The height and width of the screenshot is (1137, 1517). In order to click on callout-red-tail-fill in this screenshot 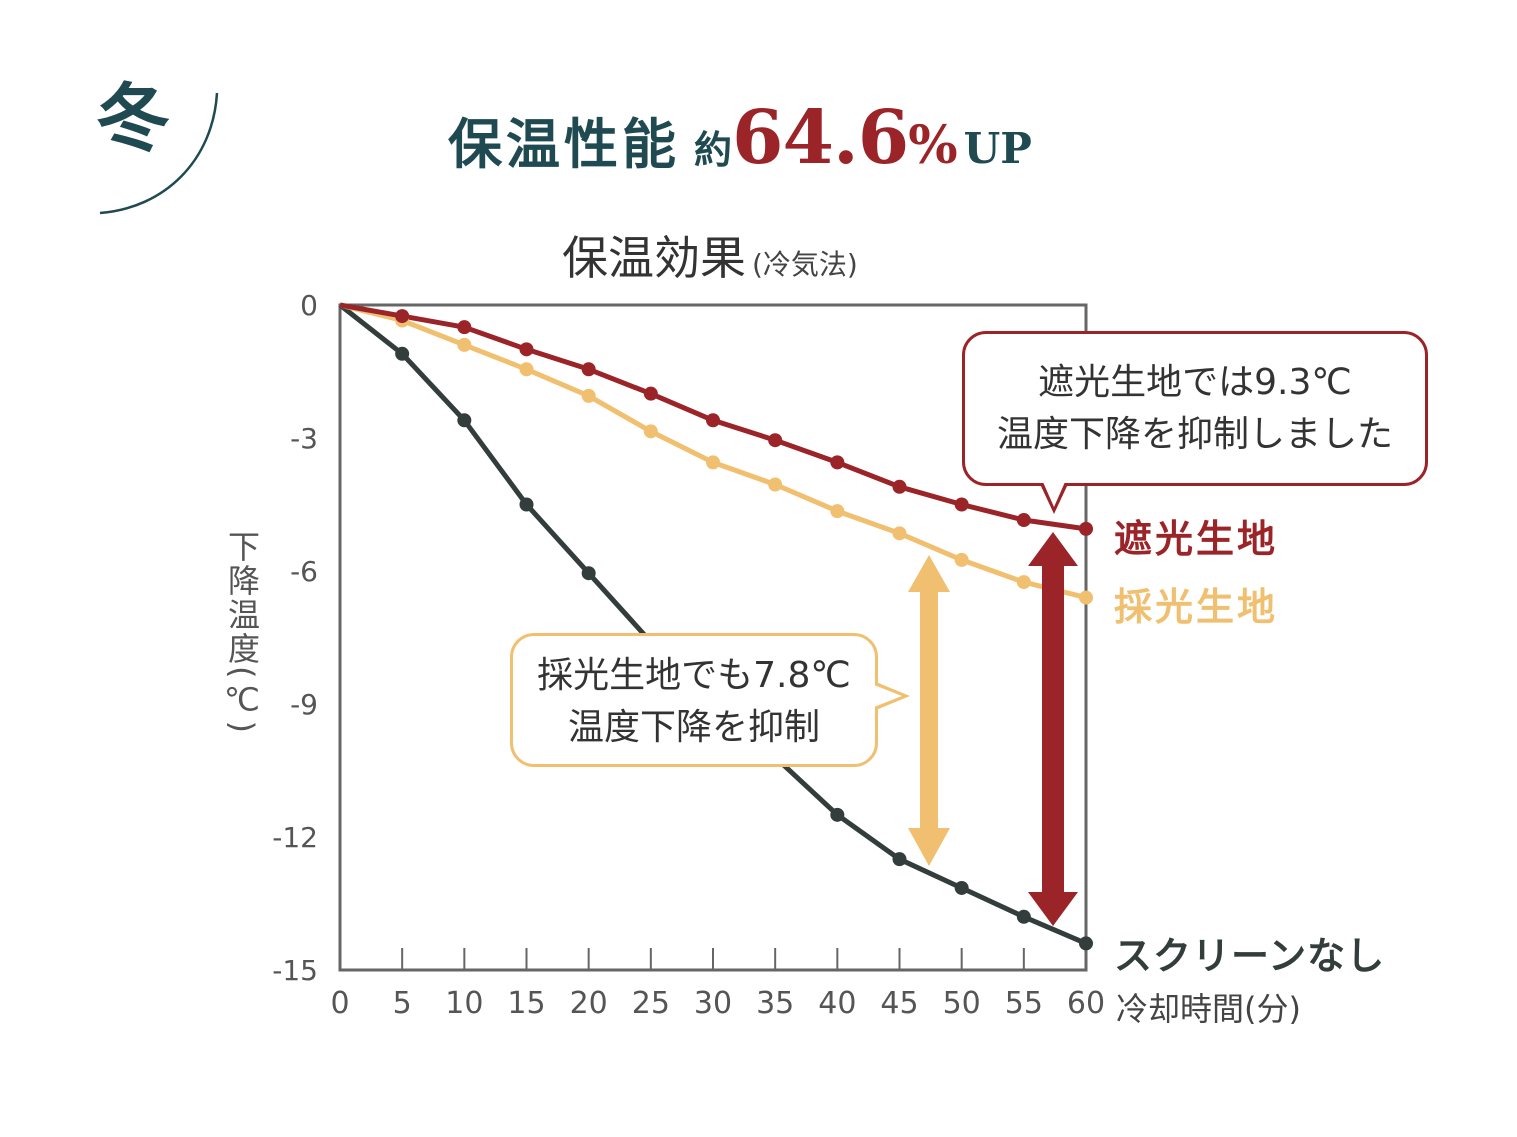, I will do `click(1054, 494)`.